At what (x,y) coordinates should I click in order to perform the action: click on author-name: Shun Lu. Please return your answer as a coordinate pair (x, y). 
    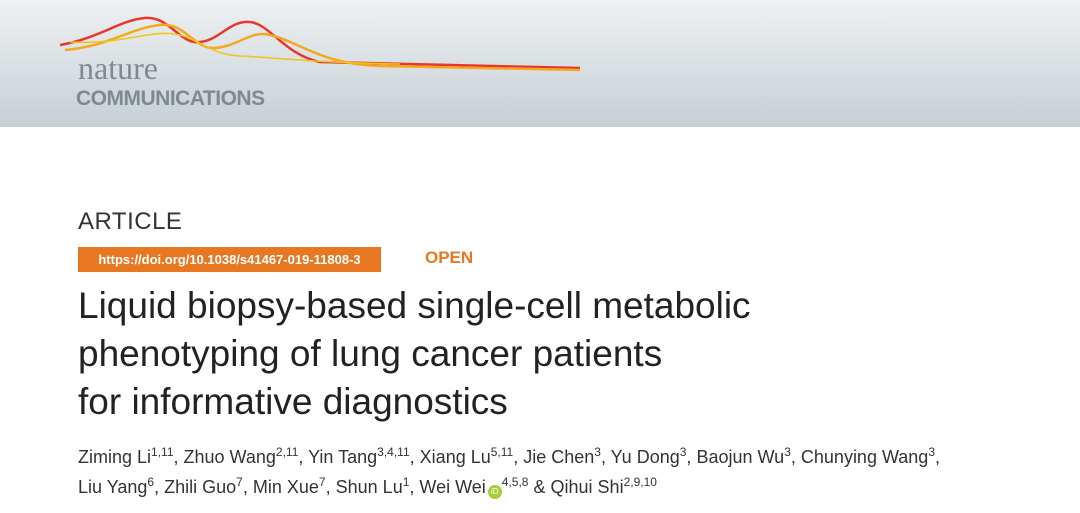
    Looking at the image, I should click on (369, 487).